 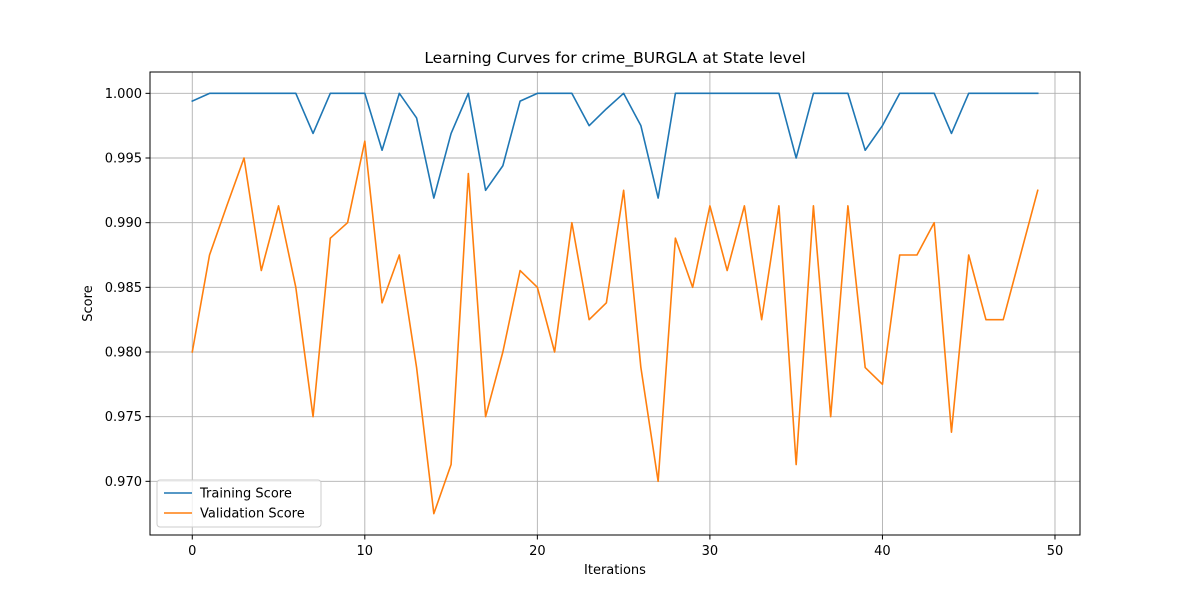 I want to click on x-tick-label: 10, so click(x=365, y=551).